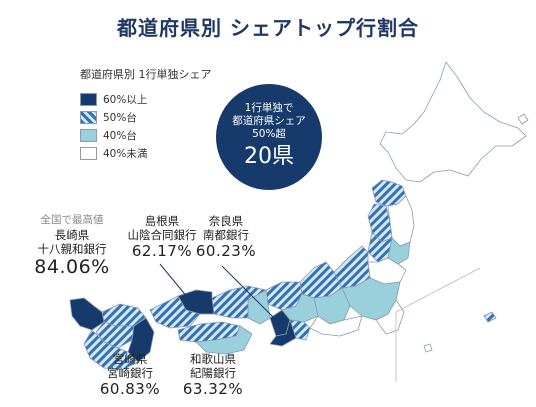  Describe the element at coordinates (88, 99) in the screenshot. I see `legend-swatch-dark` at that location.